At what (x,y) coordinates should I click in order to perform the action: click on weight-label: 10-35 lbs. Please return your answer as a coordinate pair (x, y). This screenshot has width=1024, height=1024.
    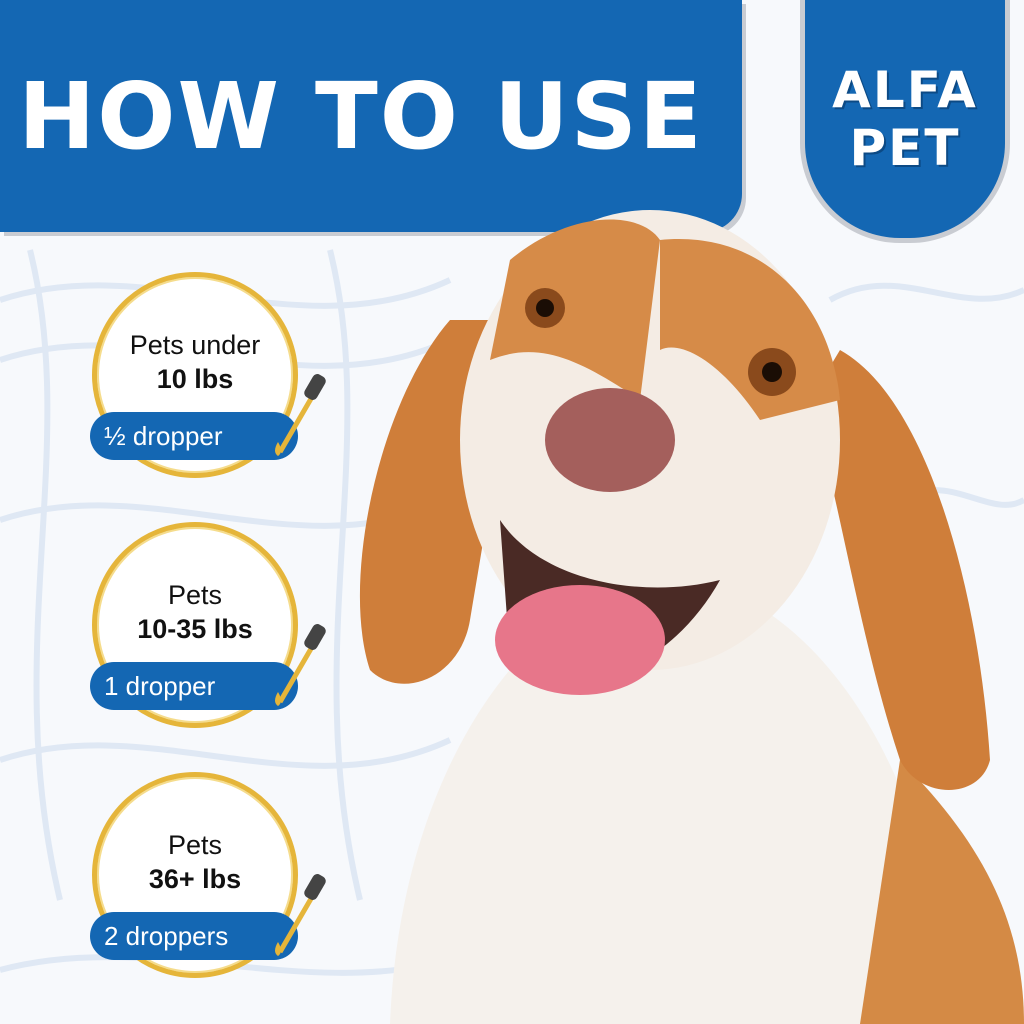
    Looking at the image, I should click on (195, 629).